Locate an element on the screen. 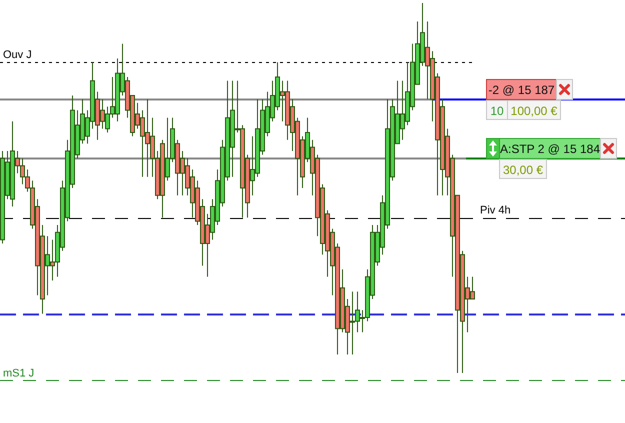 This screenshot has width=625, height=423. ref-line-label: Ouv J is located at coordinates (17, 55).